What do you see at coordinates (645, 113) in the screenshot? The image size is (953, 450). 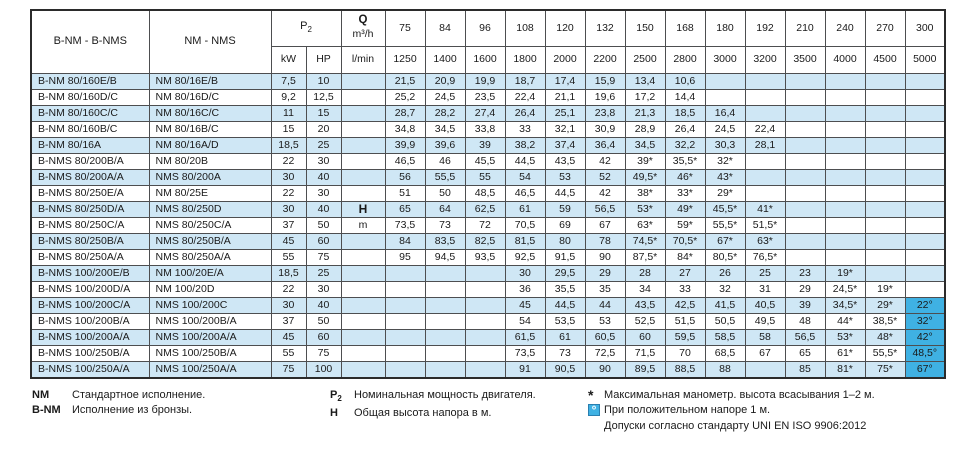 I see `head-value-cell: 21,3` at bounding box center [645, 113].